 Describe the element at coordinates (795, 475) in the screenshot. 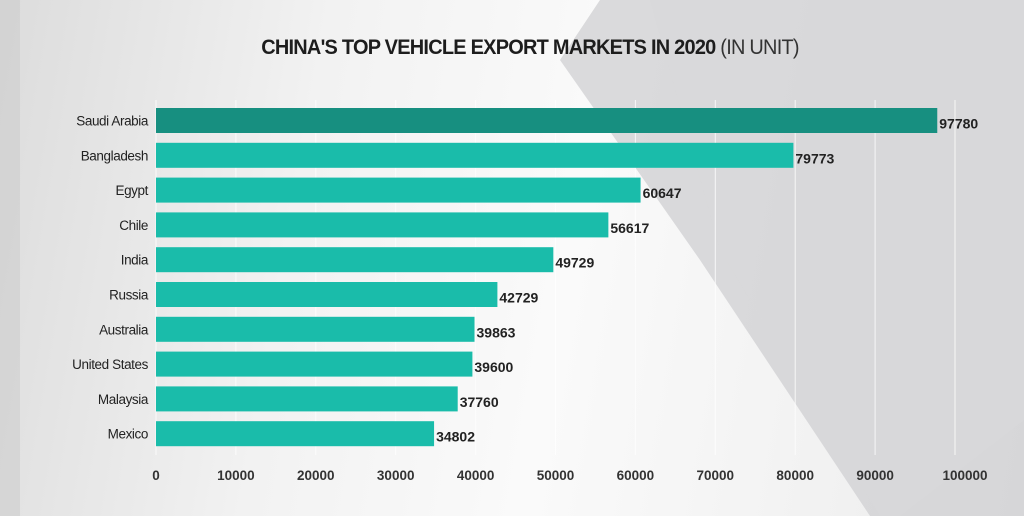

I see `x-tick-label: 80000` at that location.